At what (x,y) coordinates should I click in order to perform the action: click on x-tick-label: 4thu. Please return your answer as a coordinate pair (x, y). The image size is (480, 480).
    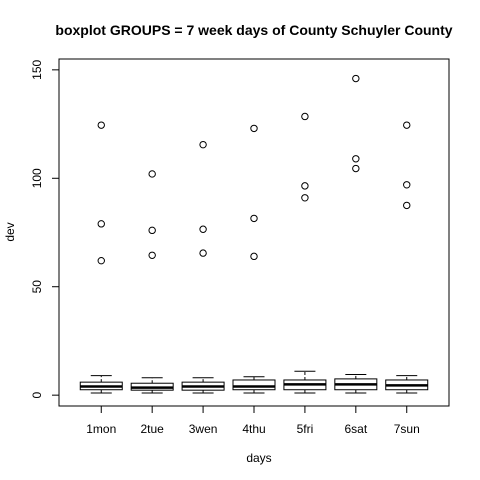
    Looking at the image, I should click on (253, 429).